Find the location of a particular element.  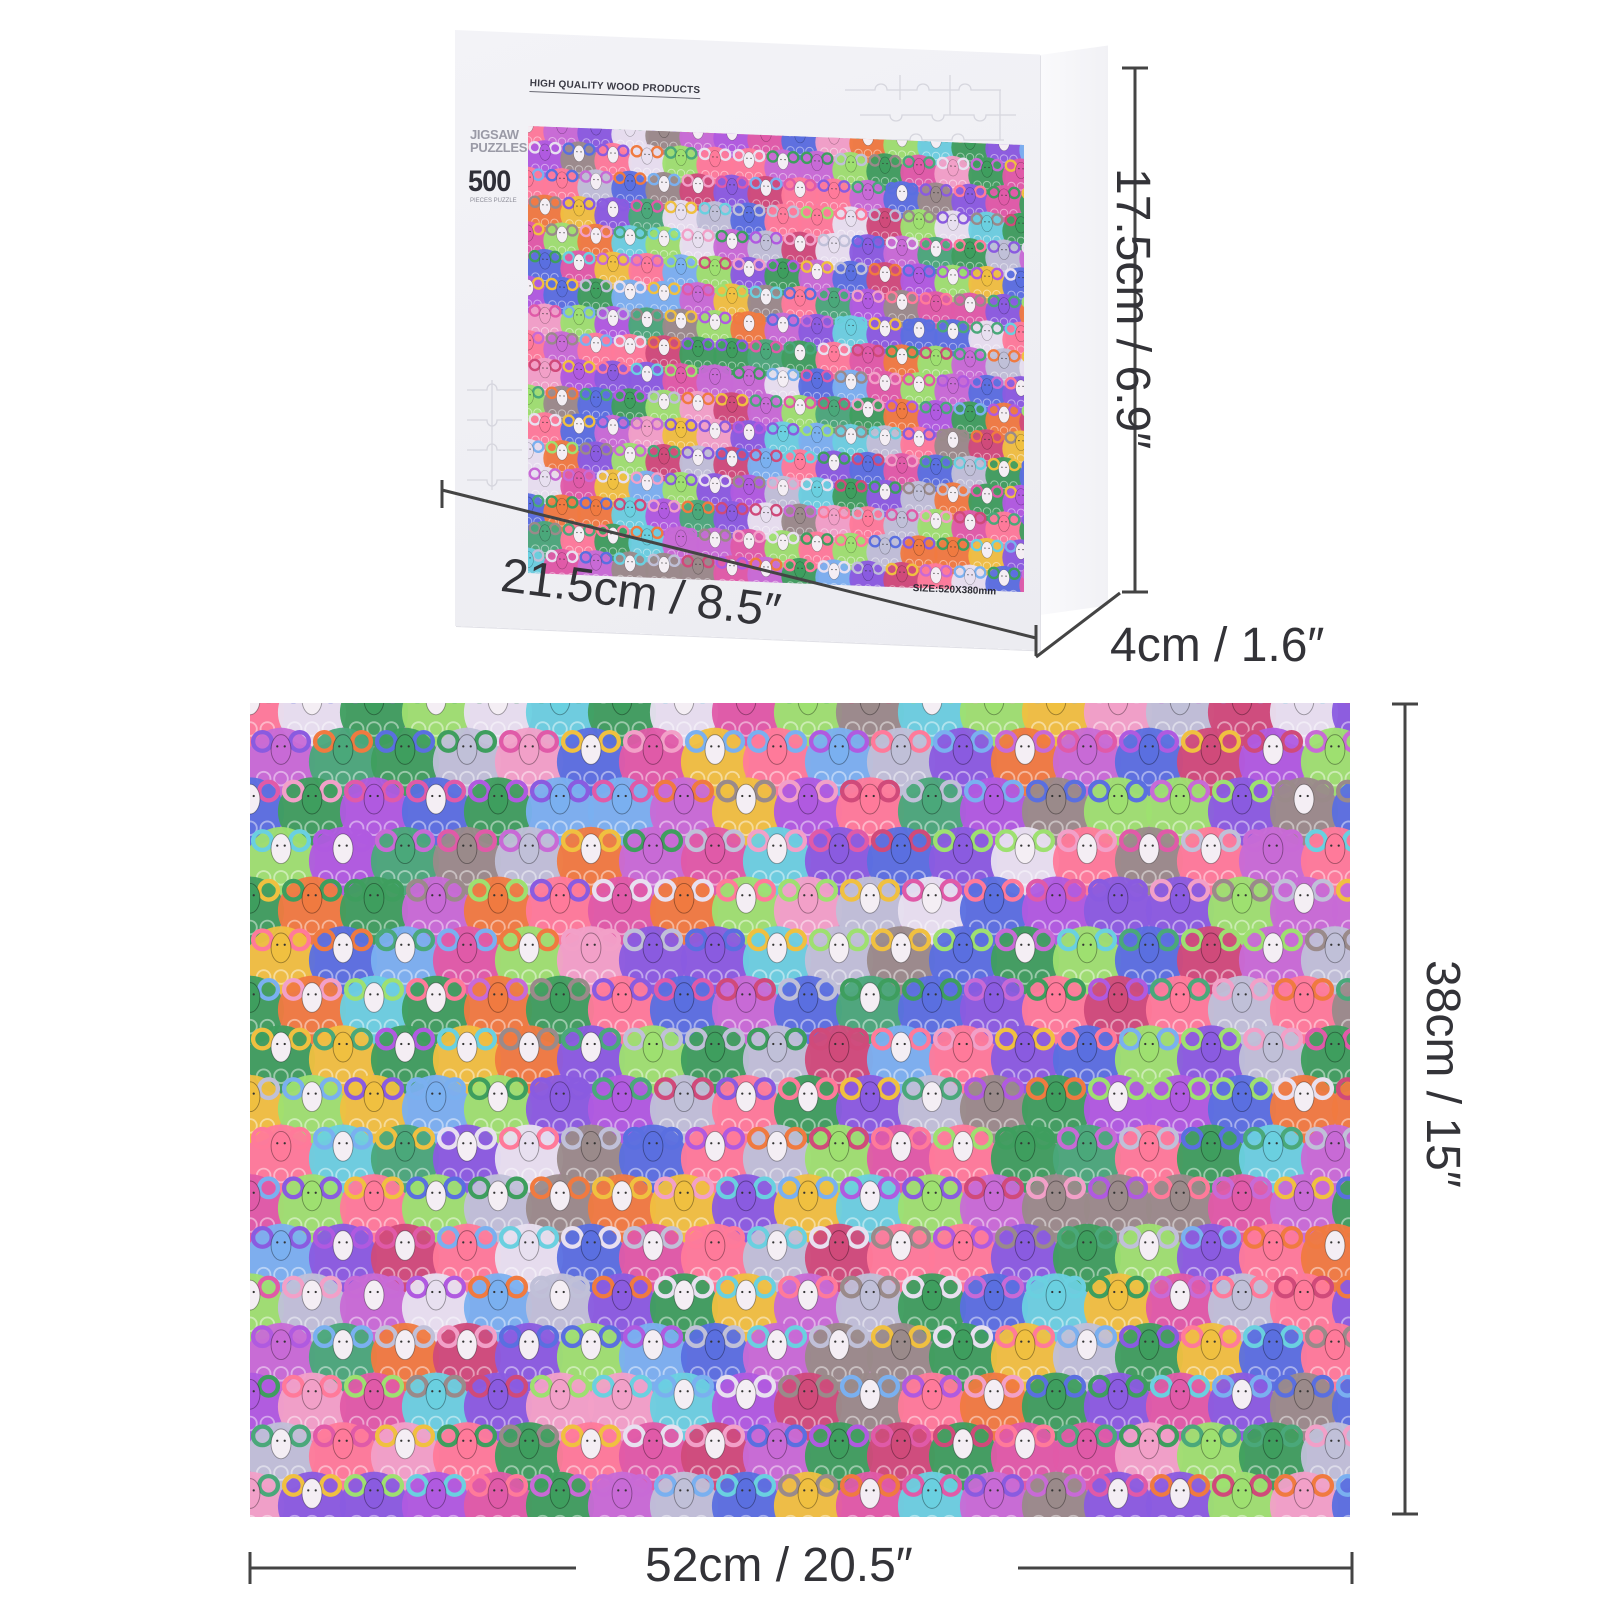

puzzle-height-dimension-line is located at coordinates (1405, 1109).